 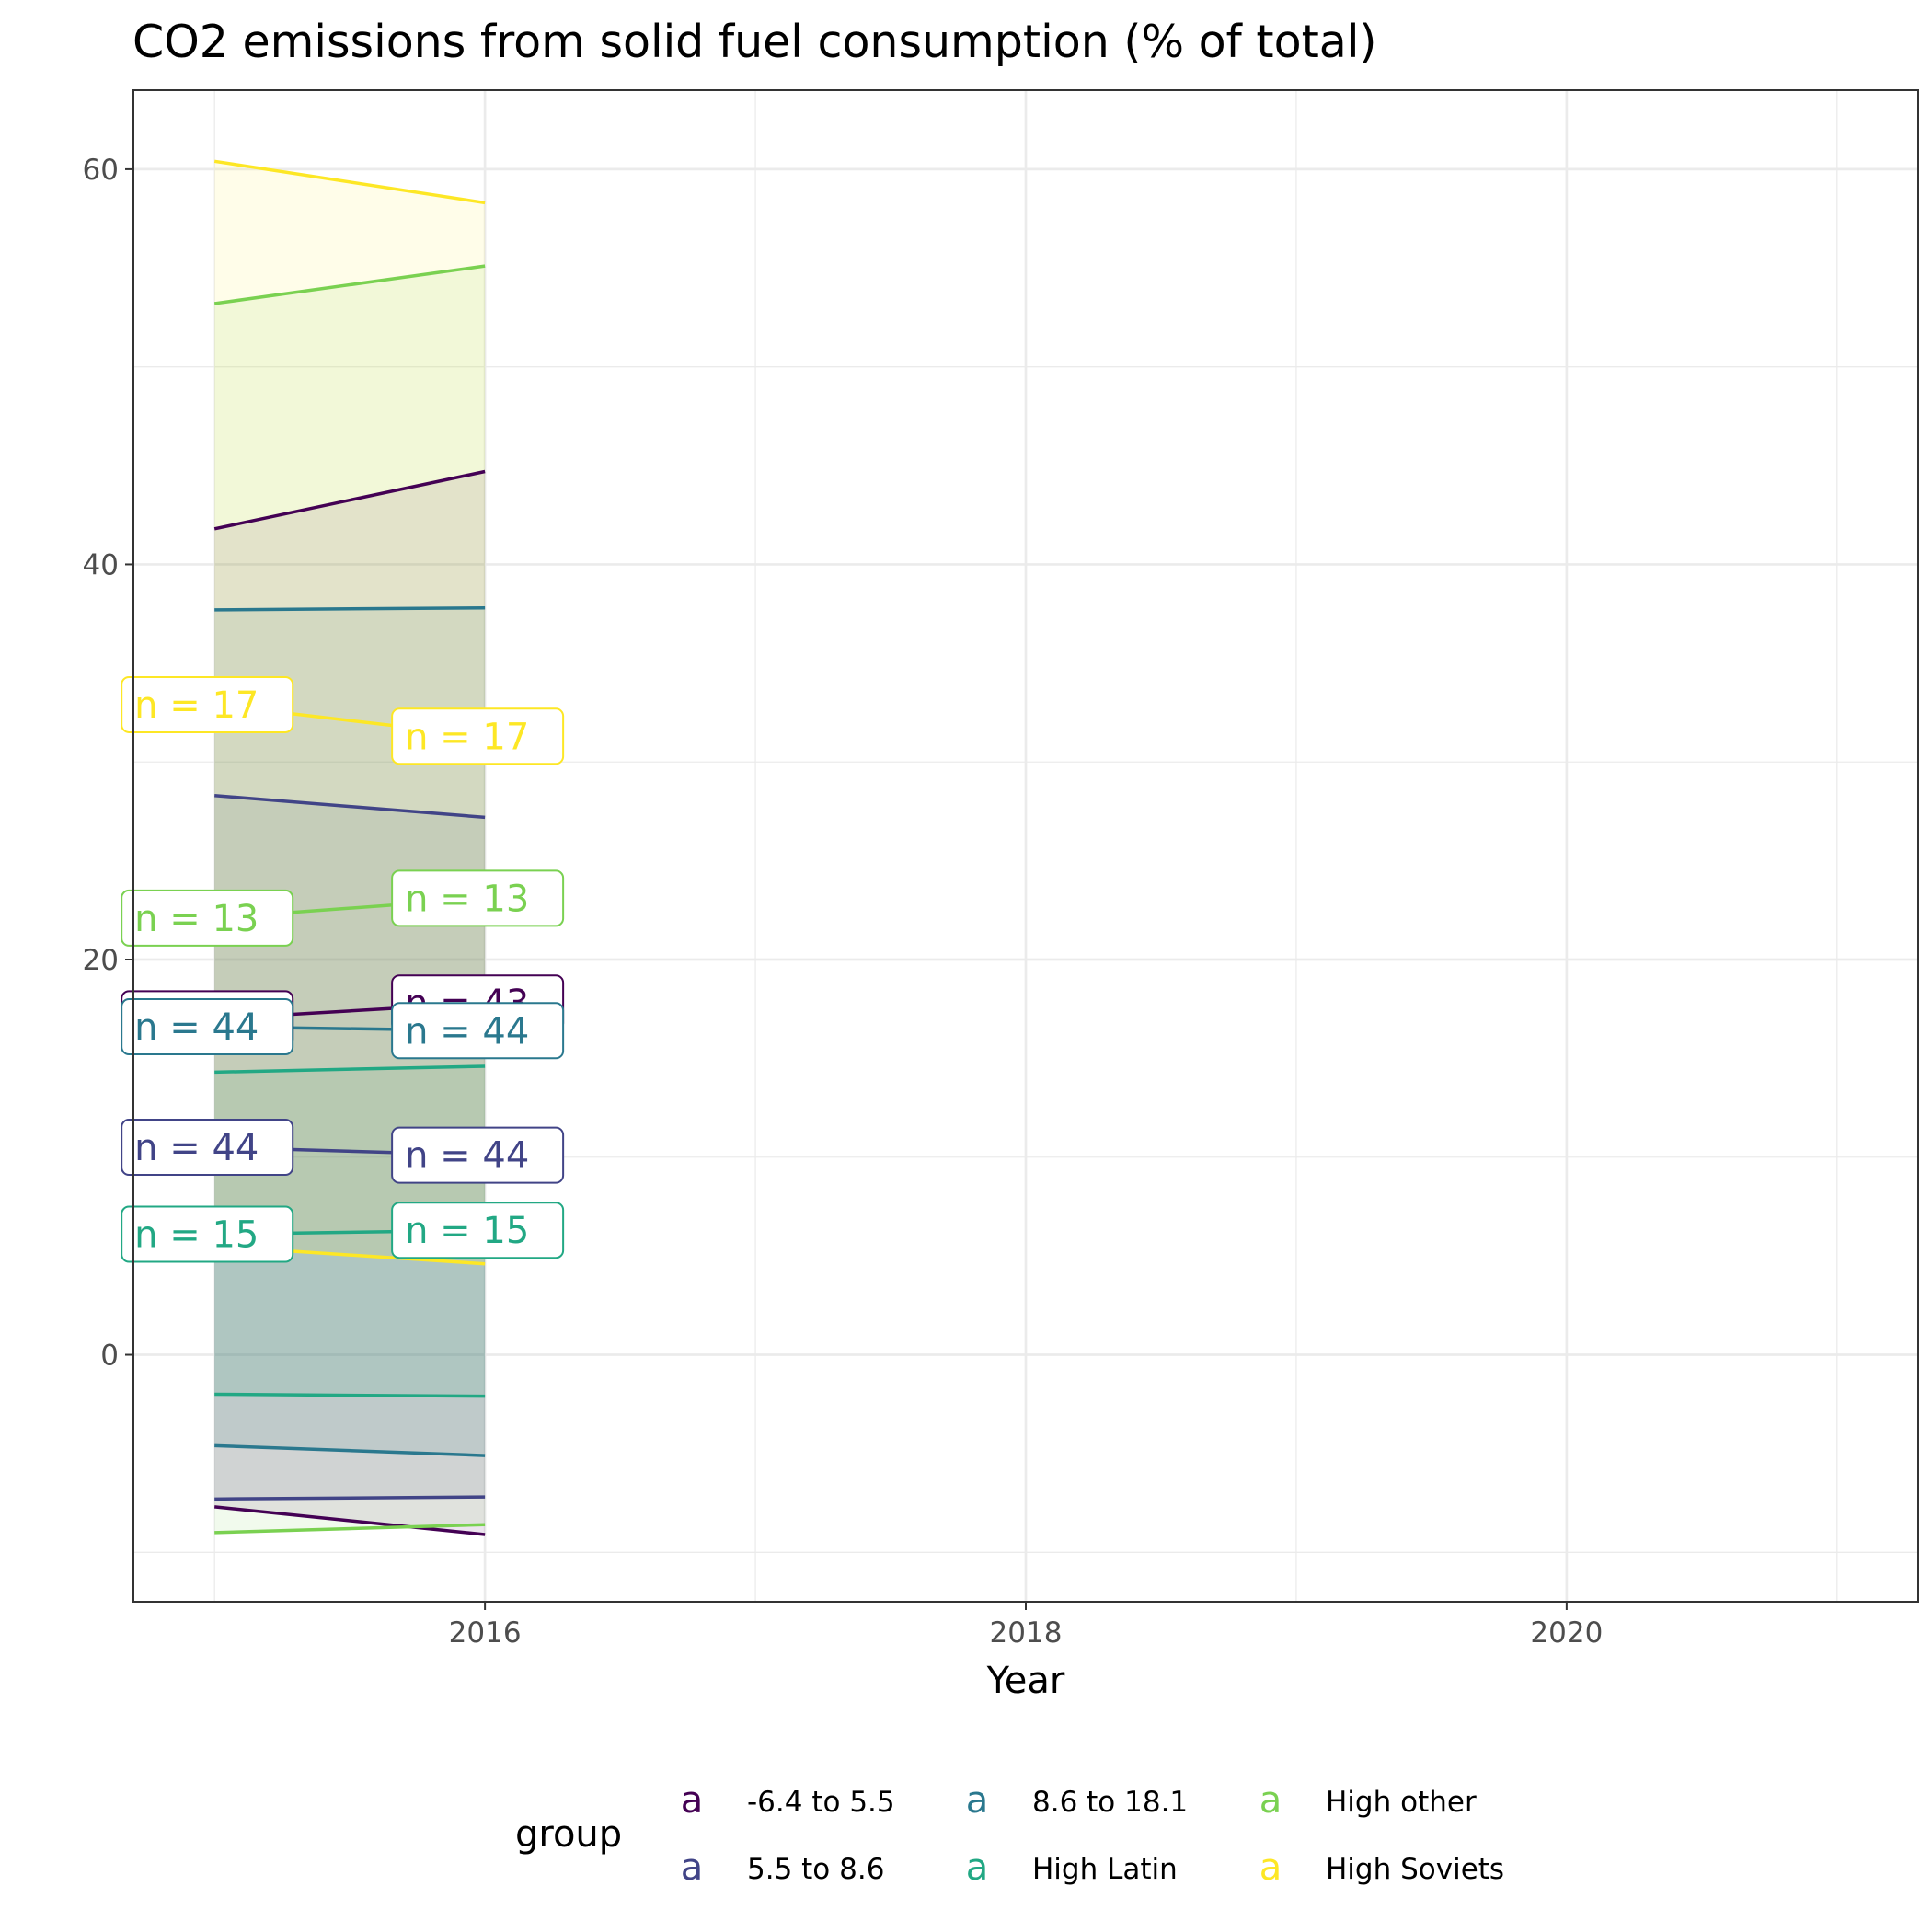 I want to click on y-tick-label: 40, so click(x=101, y=564).